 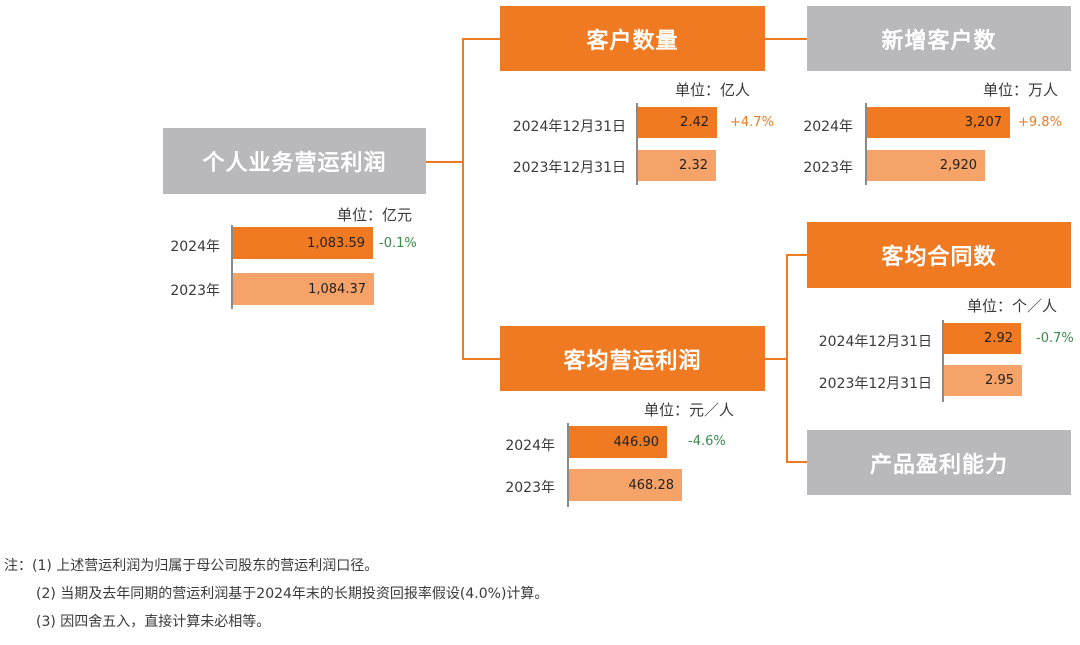 I want to click on root-unit: 单位：亿元, so click(x=374, y=215).